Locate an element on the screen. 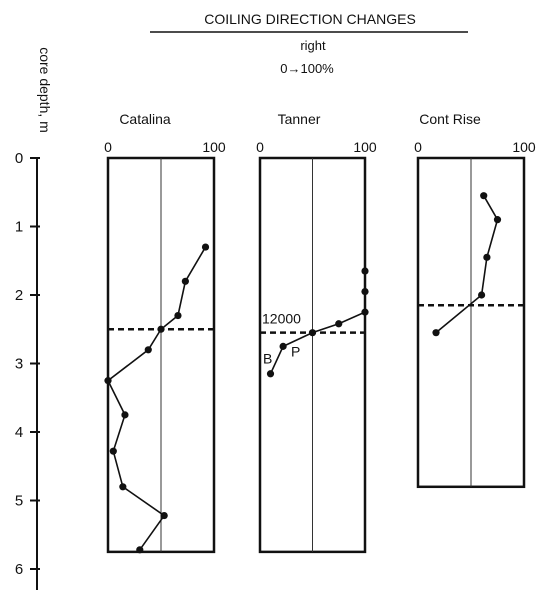  marker-label-b: B is located at coordinates (267, 359).